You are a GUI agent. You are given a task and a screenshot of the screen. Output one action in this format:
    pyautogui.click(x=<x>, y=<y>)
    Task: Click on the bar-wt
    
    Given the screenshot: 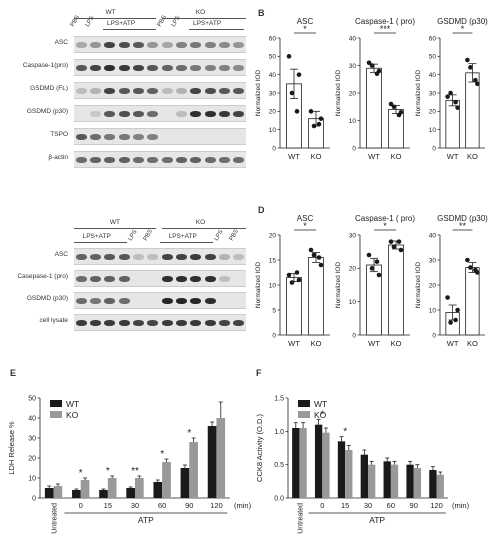 What is the action you would take?
    pyautogui.click(x=374, y=108)
    